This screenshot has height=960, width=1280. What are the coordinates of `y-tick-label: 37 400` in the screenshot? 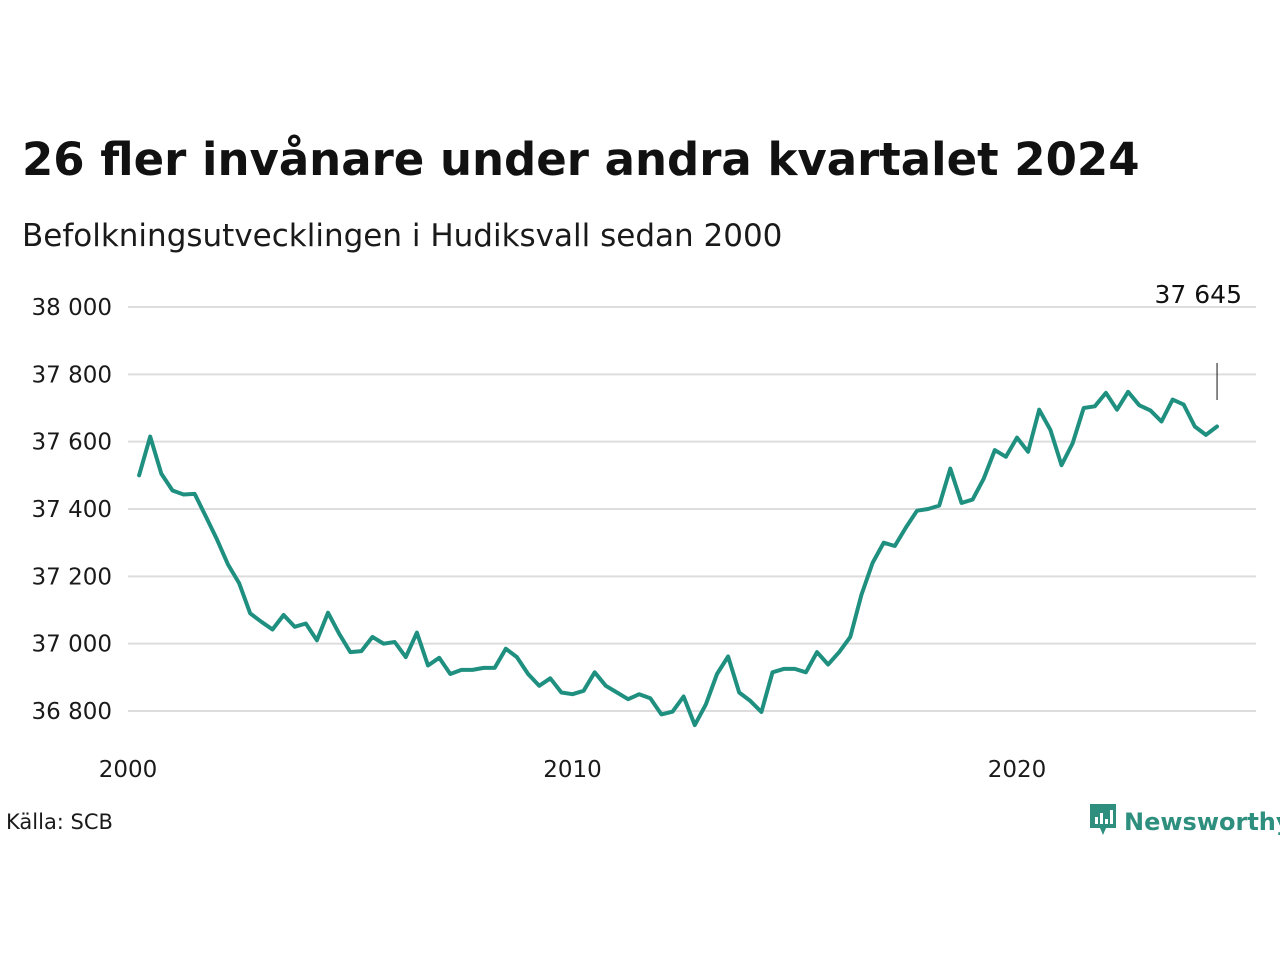 It's located at (72, 510).